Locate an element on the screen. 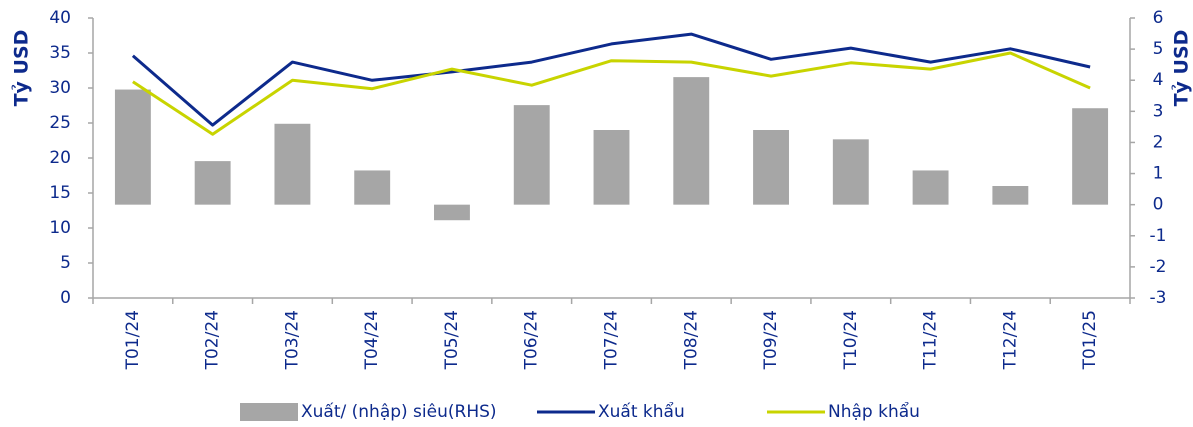 The image size is (1193, 427). y-tick-label: 30 is located at coordinates (60, 88).